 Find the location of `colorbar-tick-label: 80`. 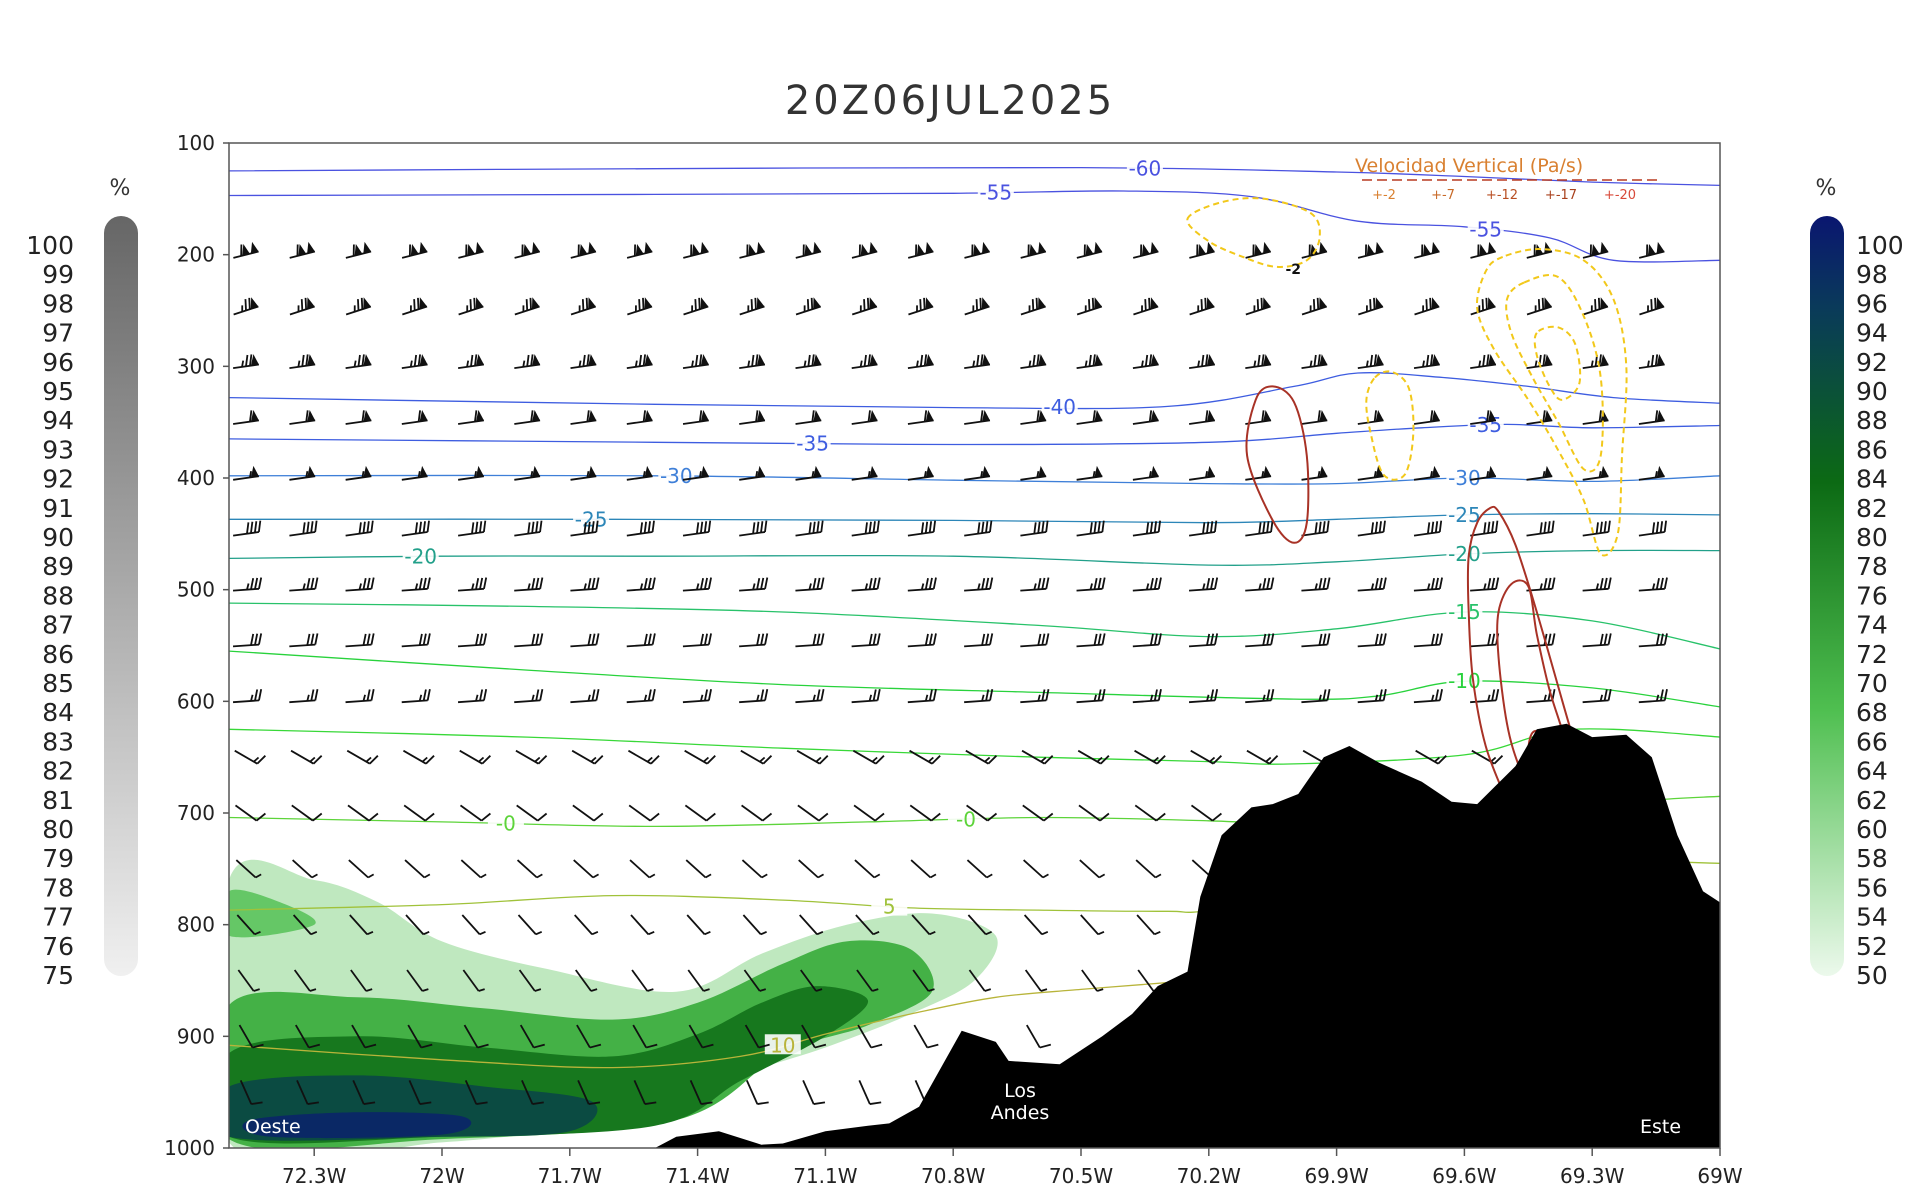

colorbar-tick-label: 80 is located at coordinates (58, 829).